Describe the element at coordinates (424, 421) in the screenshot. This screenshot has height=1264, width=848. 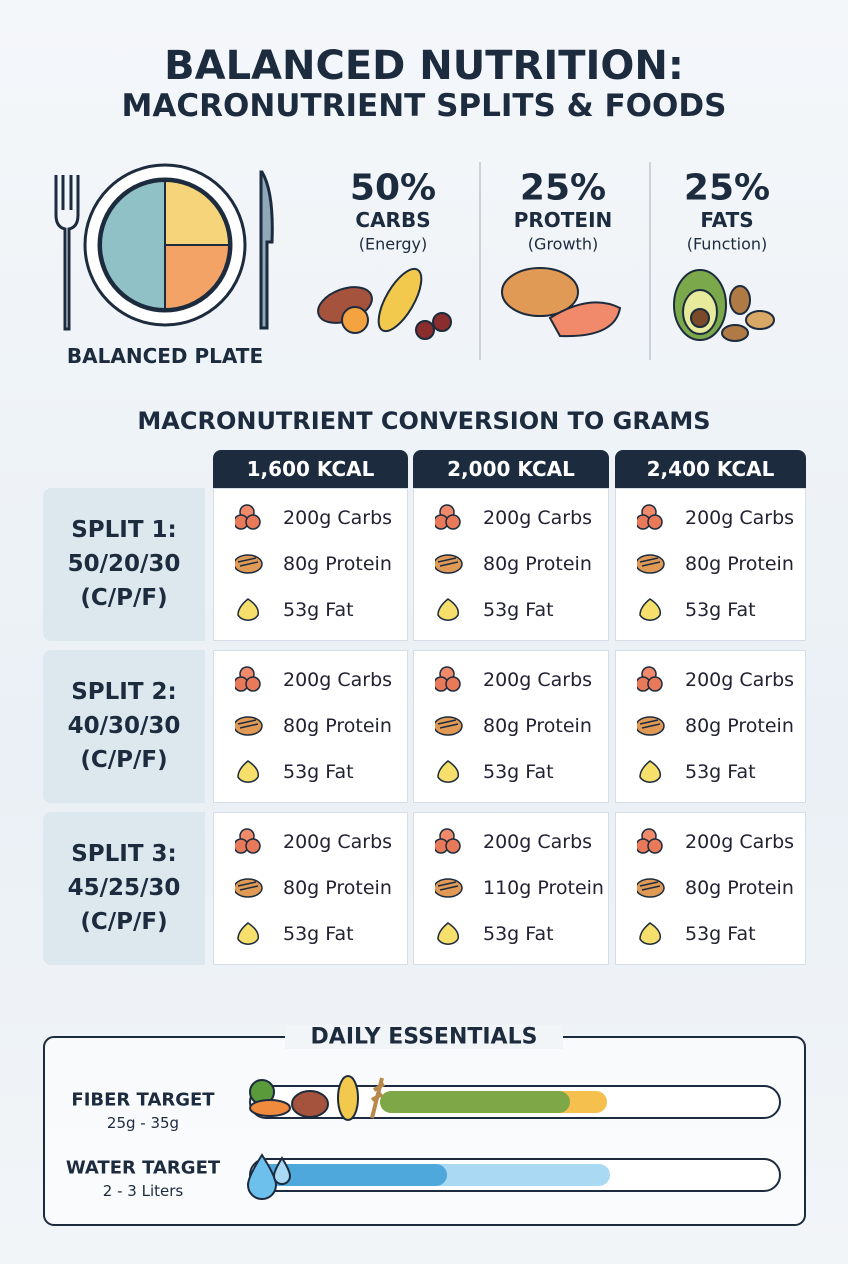
I see `table-title: MACRONUTRIENT CONVERSION TO GRAMS` at that location.